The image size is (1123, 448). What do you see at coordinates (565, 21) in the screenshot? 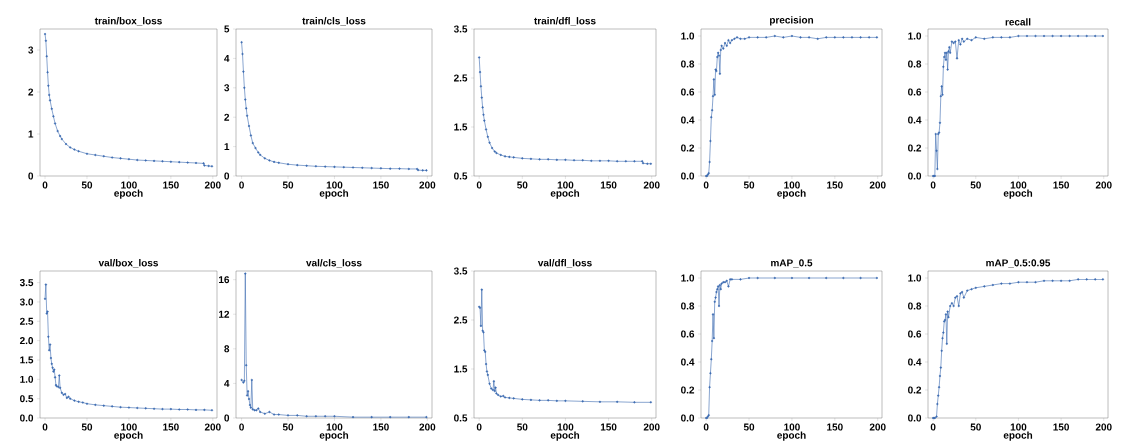
I see `chart-title: train/dfl_loss` at bounding box center [565, 21].